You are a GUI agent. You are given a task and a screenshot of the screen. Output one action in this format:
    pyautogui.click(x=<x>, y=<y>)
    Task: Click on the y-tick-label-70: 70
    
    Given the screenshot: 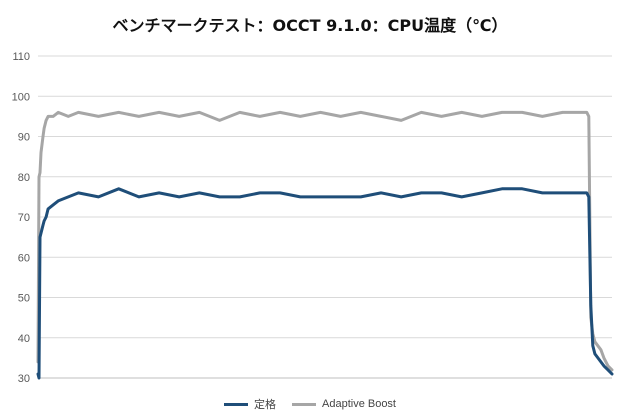 What is the action you would take?
    pyautogui.click(x=24, y=218)
    